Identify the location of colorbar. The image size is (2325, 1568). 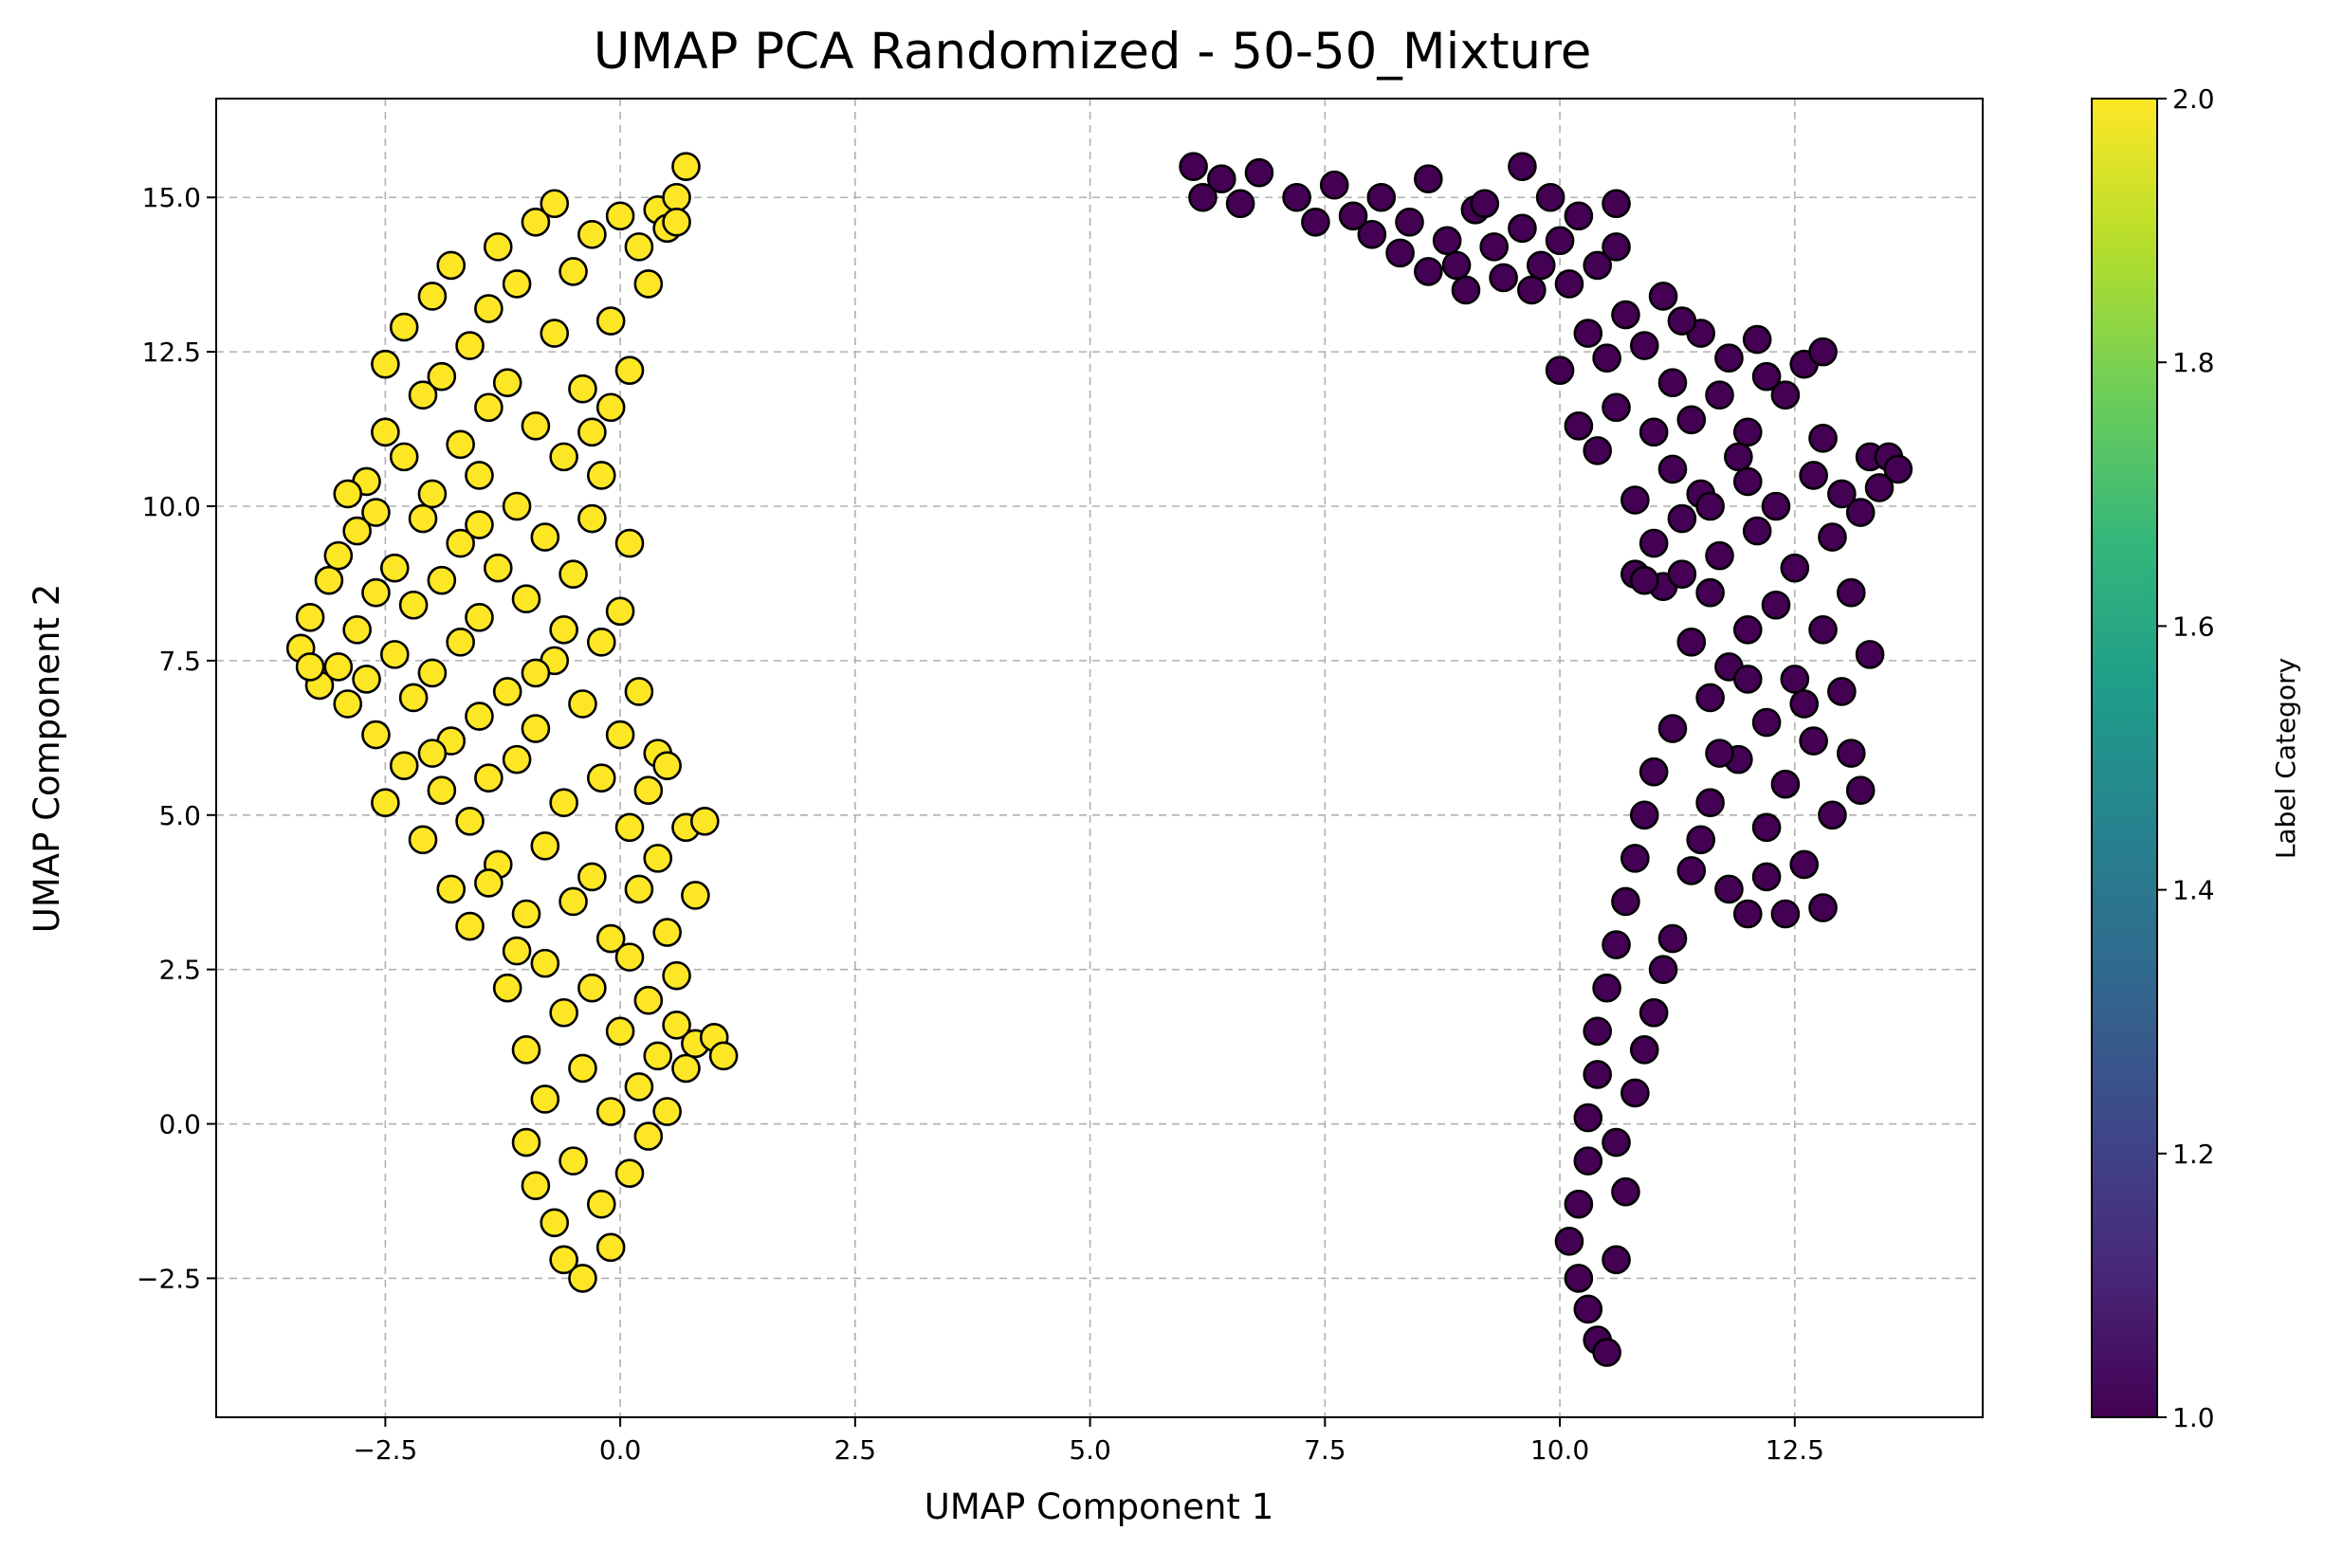
(2124, 758).